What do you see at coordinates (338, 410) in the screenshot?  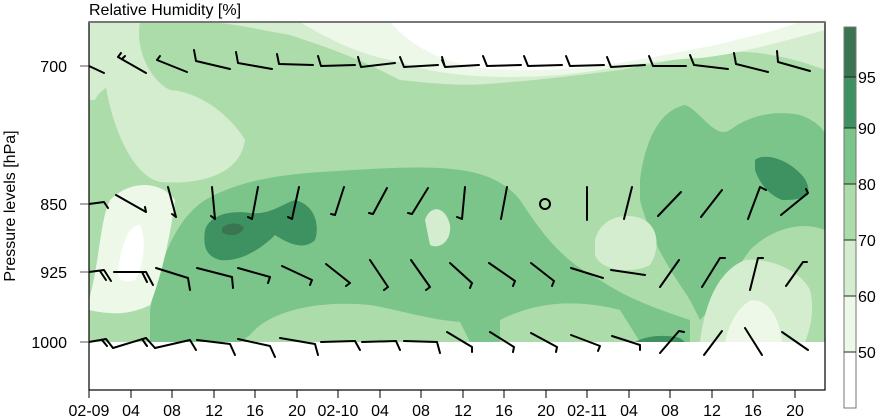 I see `x-tick: 02-10` at bounding box center [338, 410].